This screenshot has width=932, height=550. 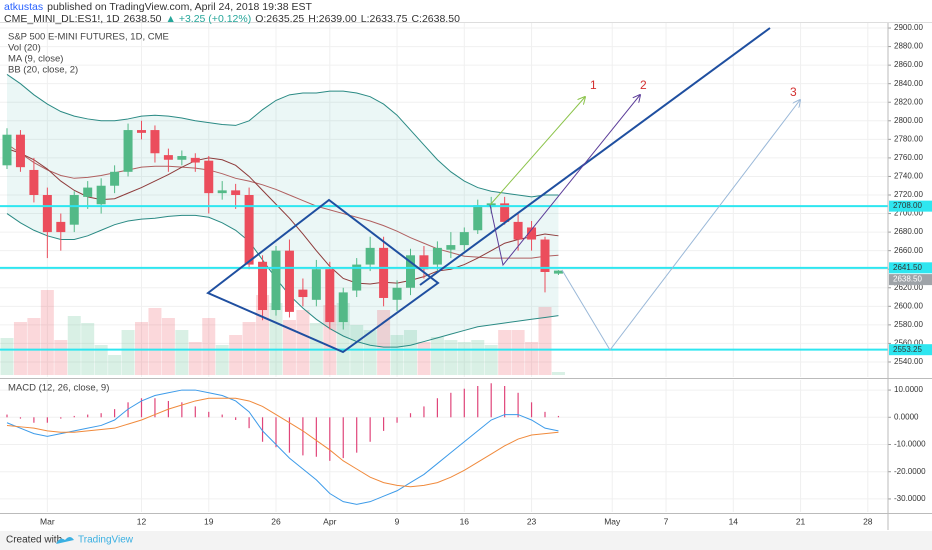 What do you see at coordinates (532, 521) in the screenshot?
I see `x-tick-label: 23` at bounding box center [532, 521].